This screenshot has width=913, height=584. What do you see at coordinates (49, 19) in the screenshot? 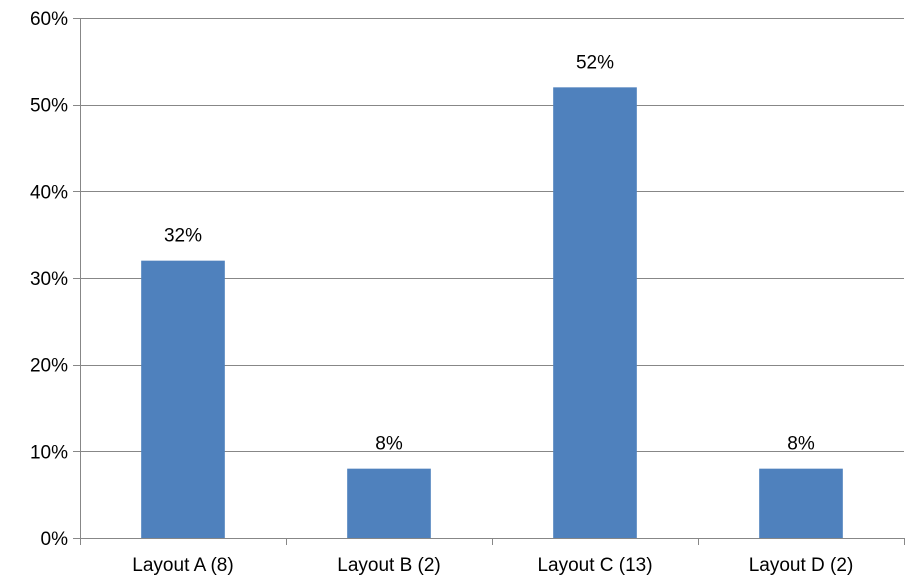
I see `y-tick-label: 60%` at bounding box center [49, 19].